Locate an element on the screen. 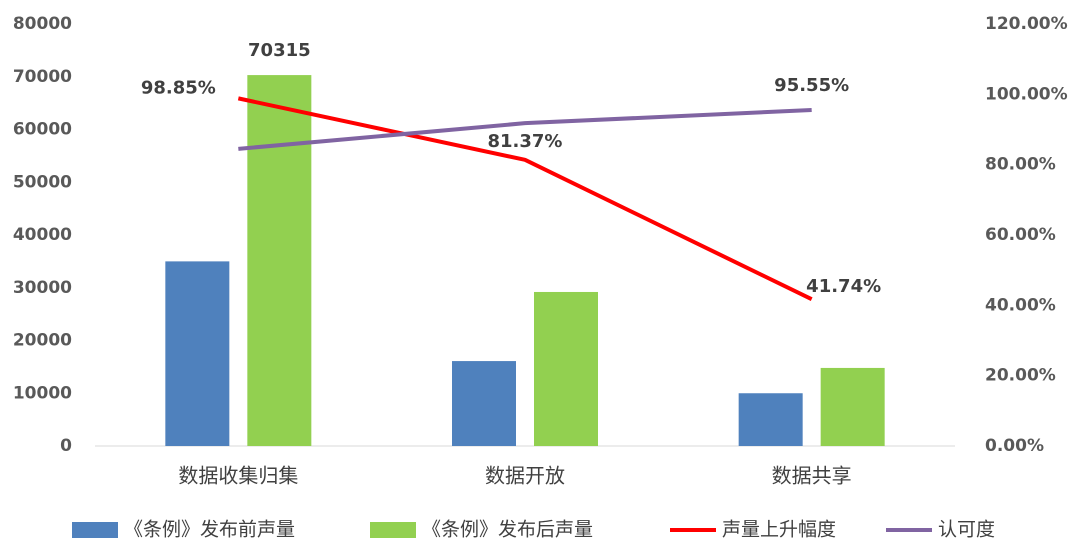  legend-label: 《条例》发布后声量 is located at coordinates (507, 530).